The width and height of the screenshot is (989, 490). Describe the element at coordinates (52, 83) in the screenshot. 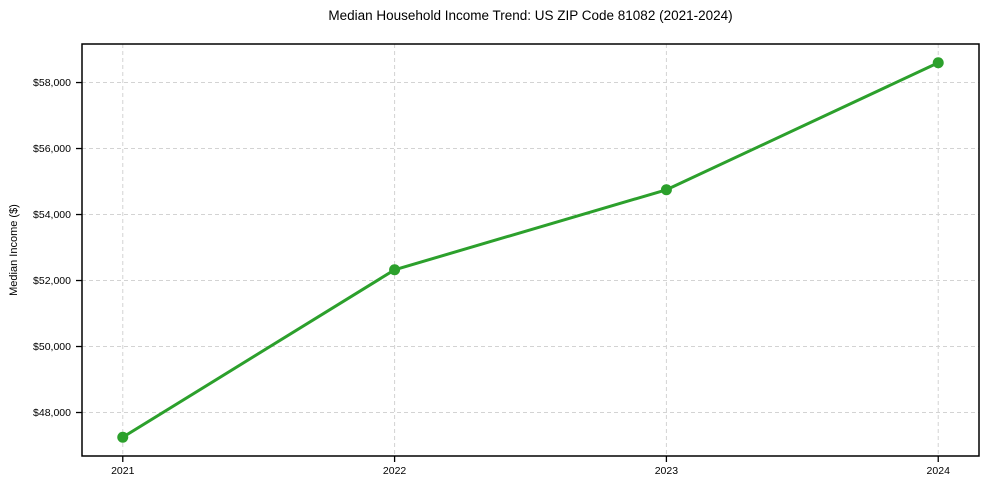

I see `y-tick-label: $58,000` at that location.